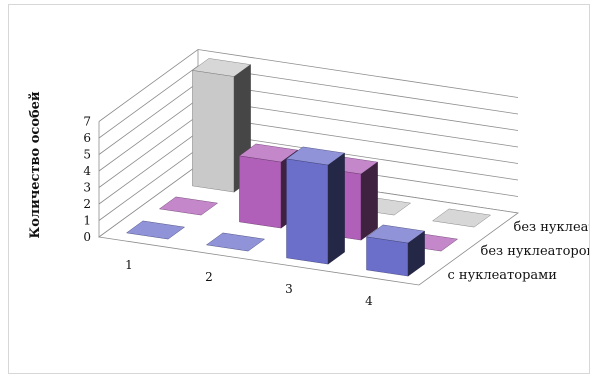 The height and width of the screenshot is (378, 596). I want to click on y-tick-label: 5, so click(87, 155).